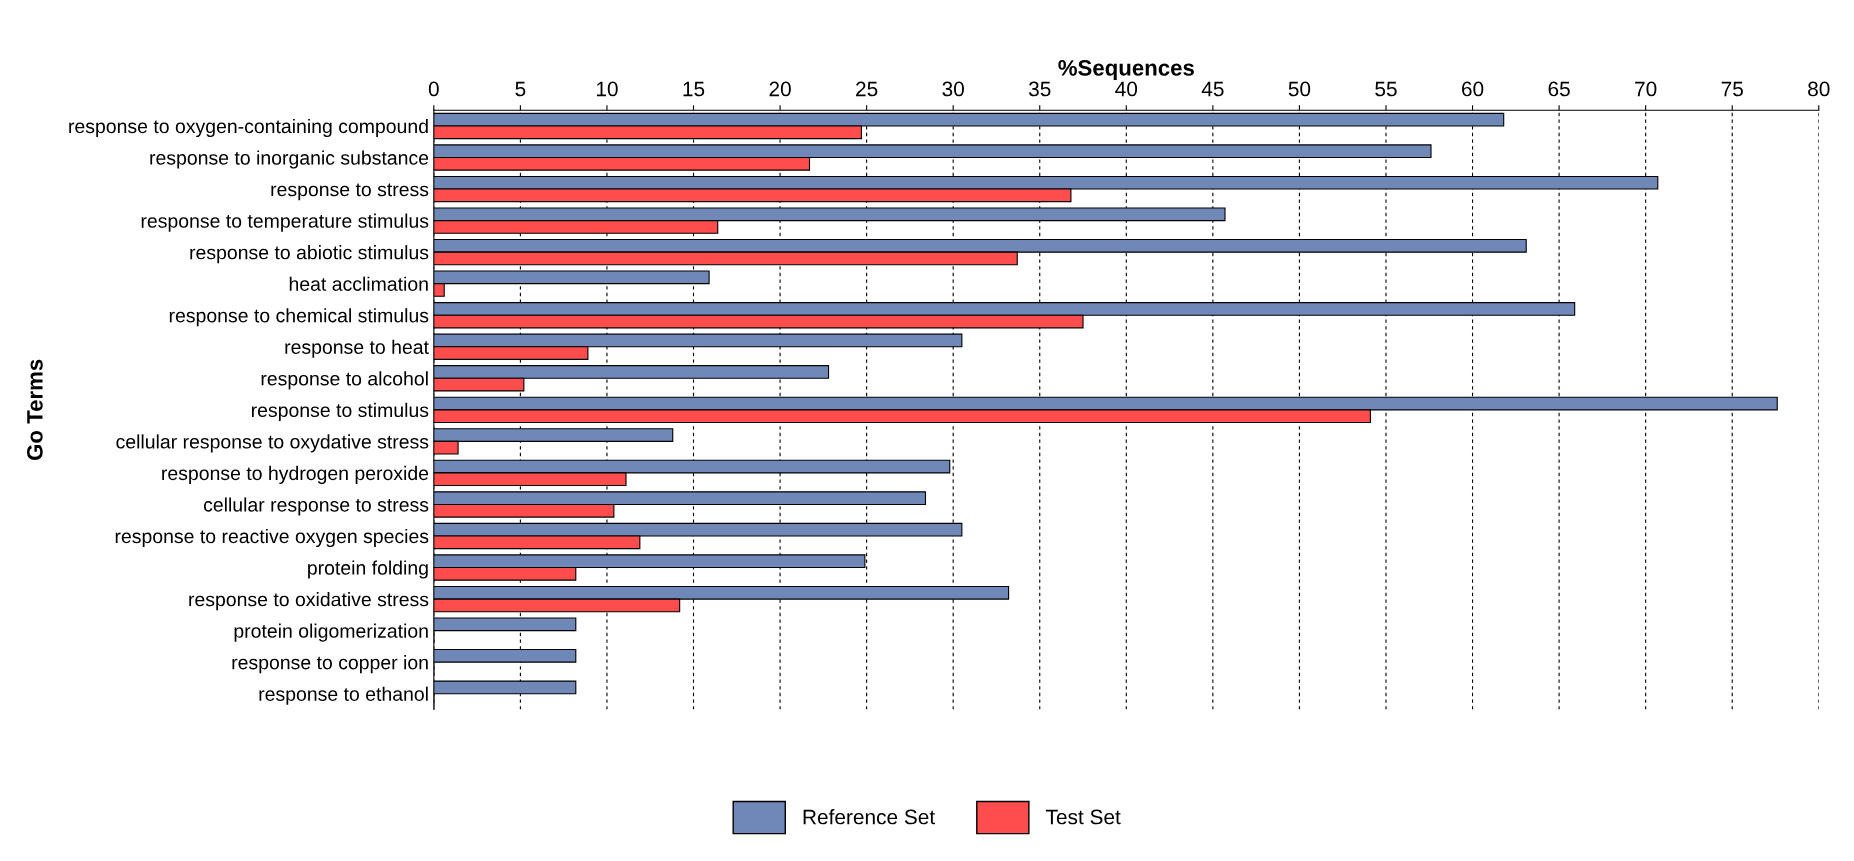 The height and width of the screenshot is (861, 1854). What do you see at coordinates (285, 222) in the screenshot?
I see `y-tick-label: response to temperature stimulus` at bounding box center [285, 222].